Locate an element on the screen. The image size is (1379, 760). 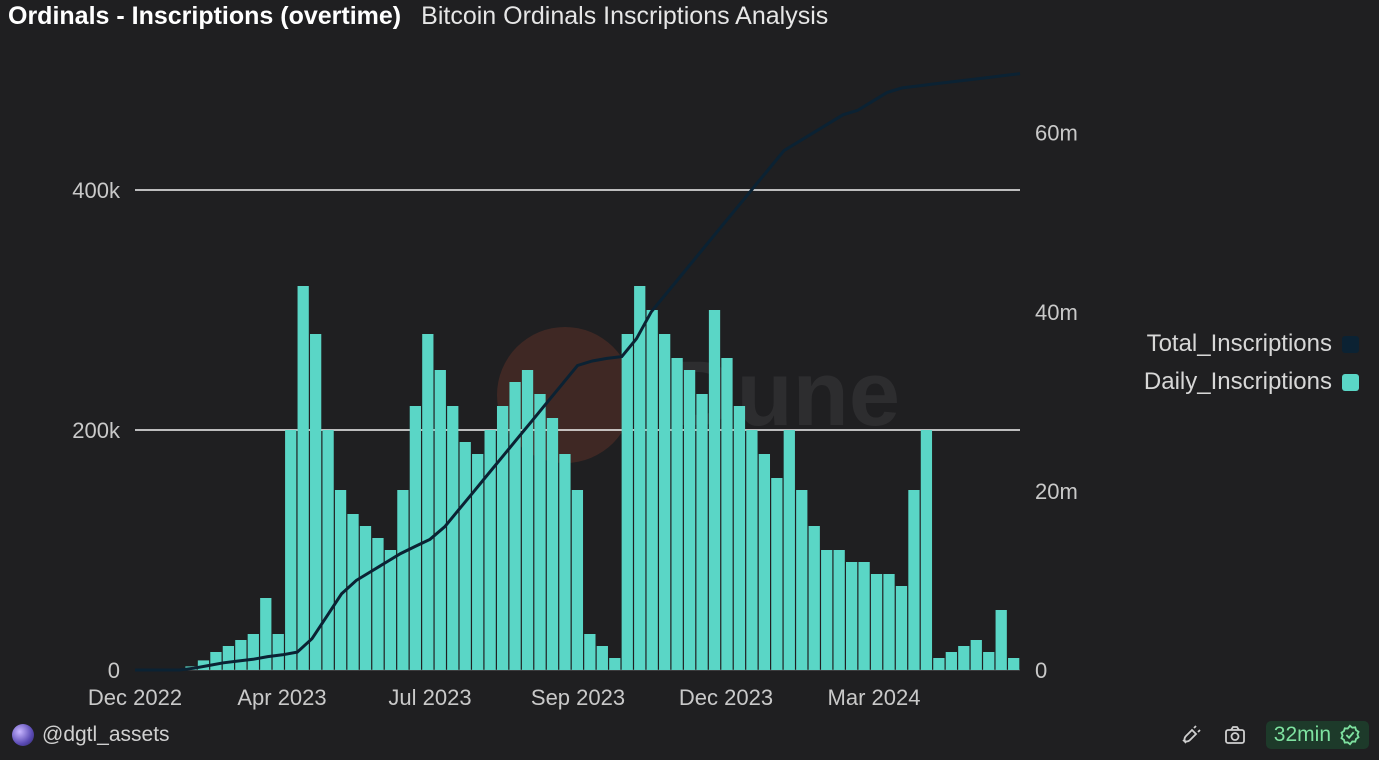
x-tick-label: Dec 2022 is located at coordinates (135, 697).